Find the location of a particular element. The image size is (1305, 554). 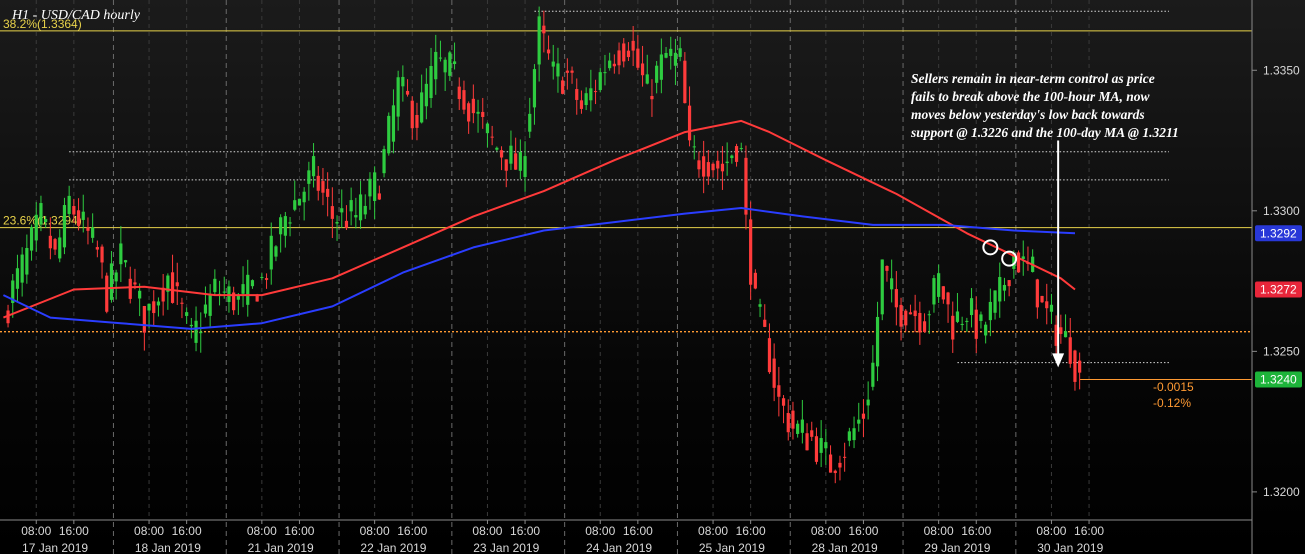

date-label: 18 Jan 2019 is located at coordinates (168, 547).